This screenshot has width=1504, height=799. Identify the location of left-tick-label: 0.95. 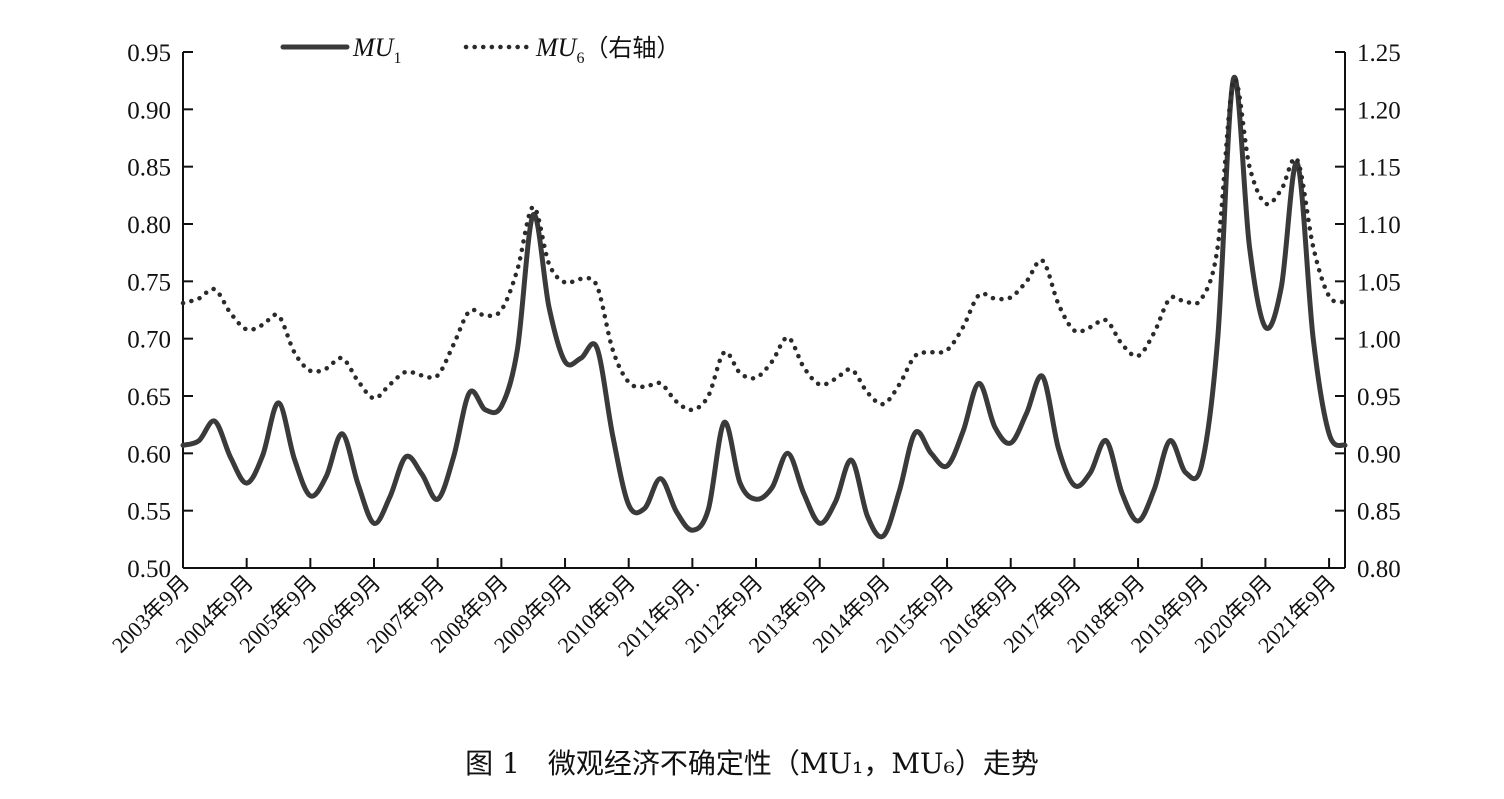
(149, 53).